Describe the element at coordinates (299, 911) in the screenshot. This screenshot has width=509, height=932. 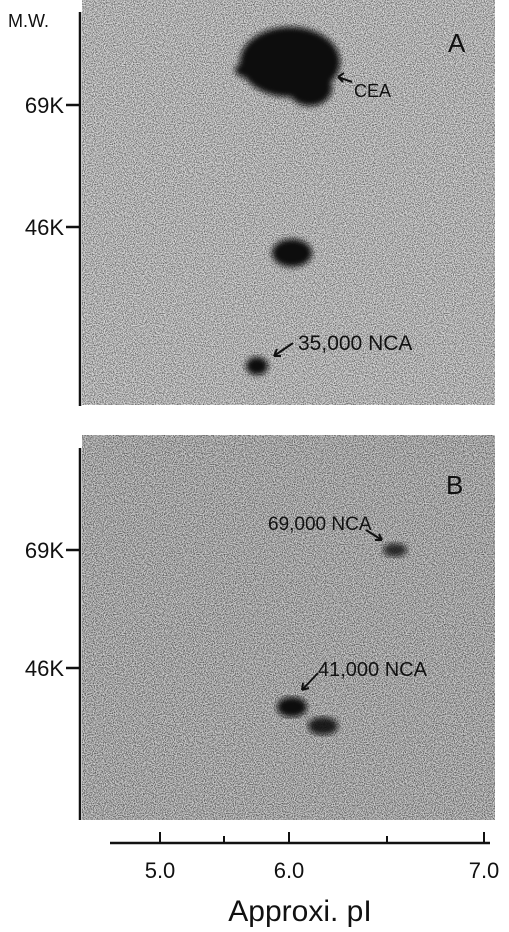
I see `x-axis-title: Approxi. pI` at that location.